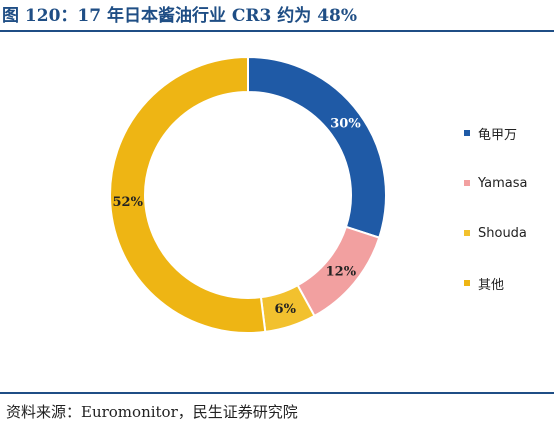 The height and width of the screenshot is (429, 554). I want to click on legend-label: Yamasa, so click(503, 183).